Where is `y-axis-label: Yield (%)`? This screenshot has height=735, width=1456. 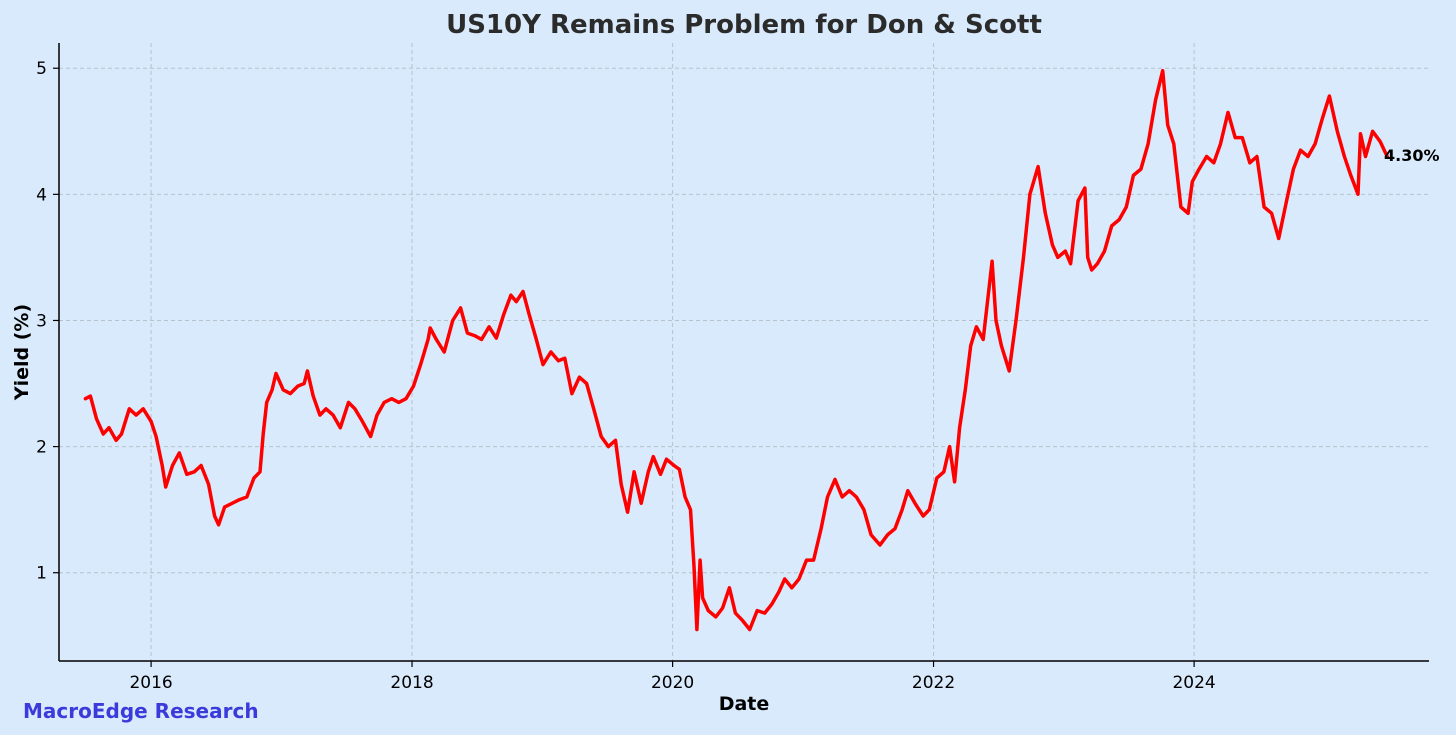 y-axis-label: Yield (%) is located at coordinates (22, 352).